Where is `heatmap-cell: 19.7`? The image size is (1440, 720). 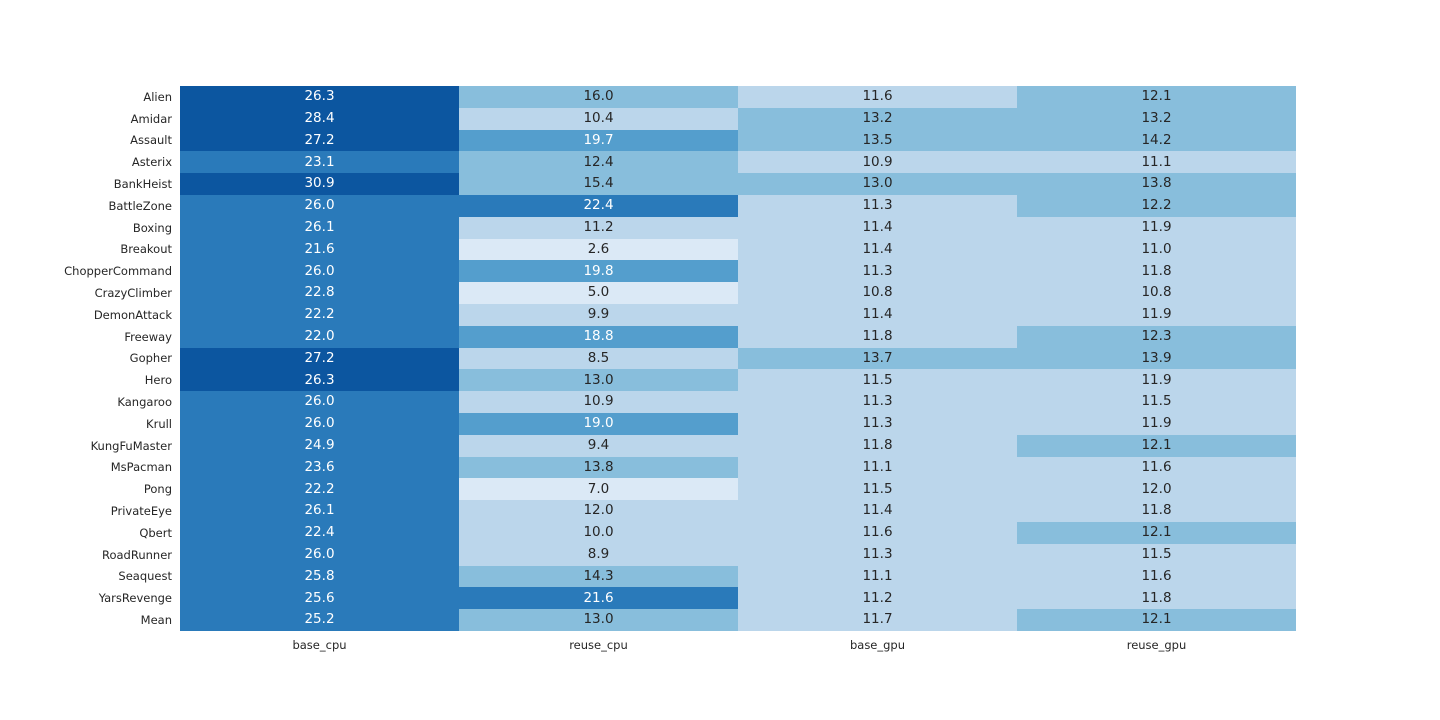 heatmap-cell: 19.7 is located at coordinates (598, 140).